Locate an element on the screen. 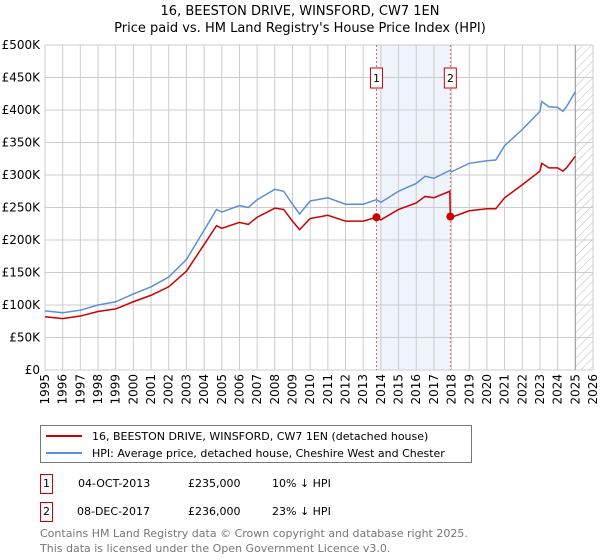 The width and height of the screenshot is (600, 560). x-tick-label: 2021 is located at coordinates (505, 389).